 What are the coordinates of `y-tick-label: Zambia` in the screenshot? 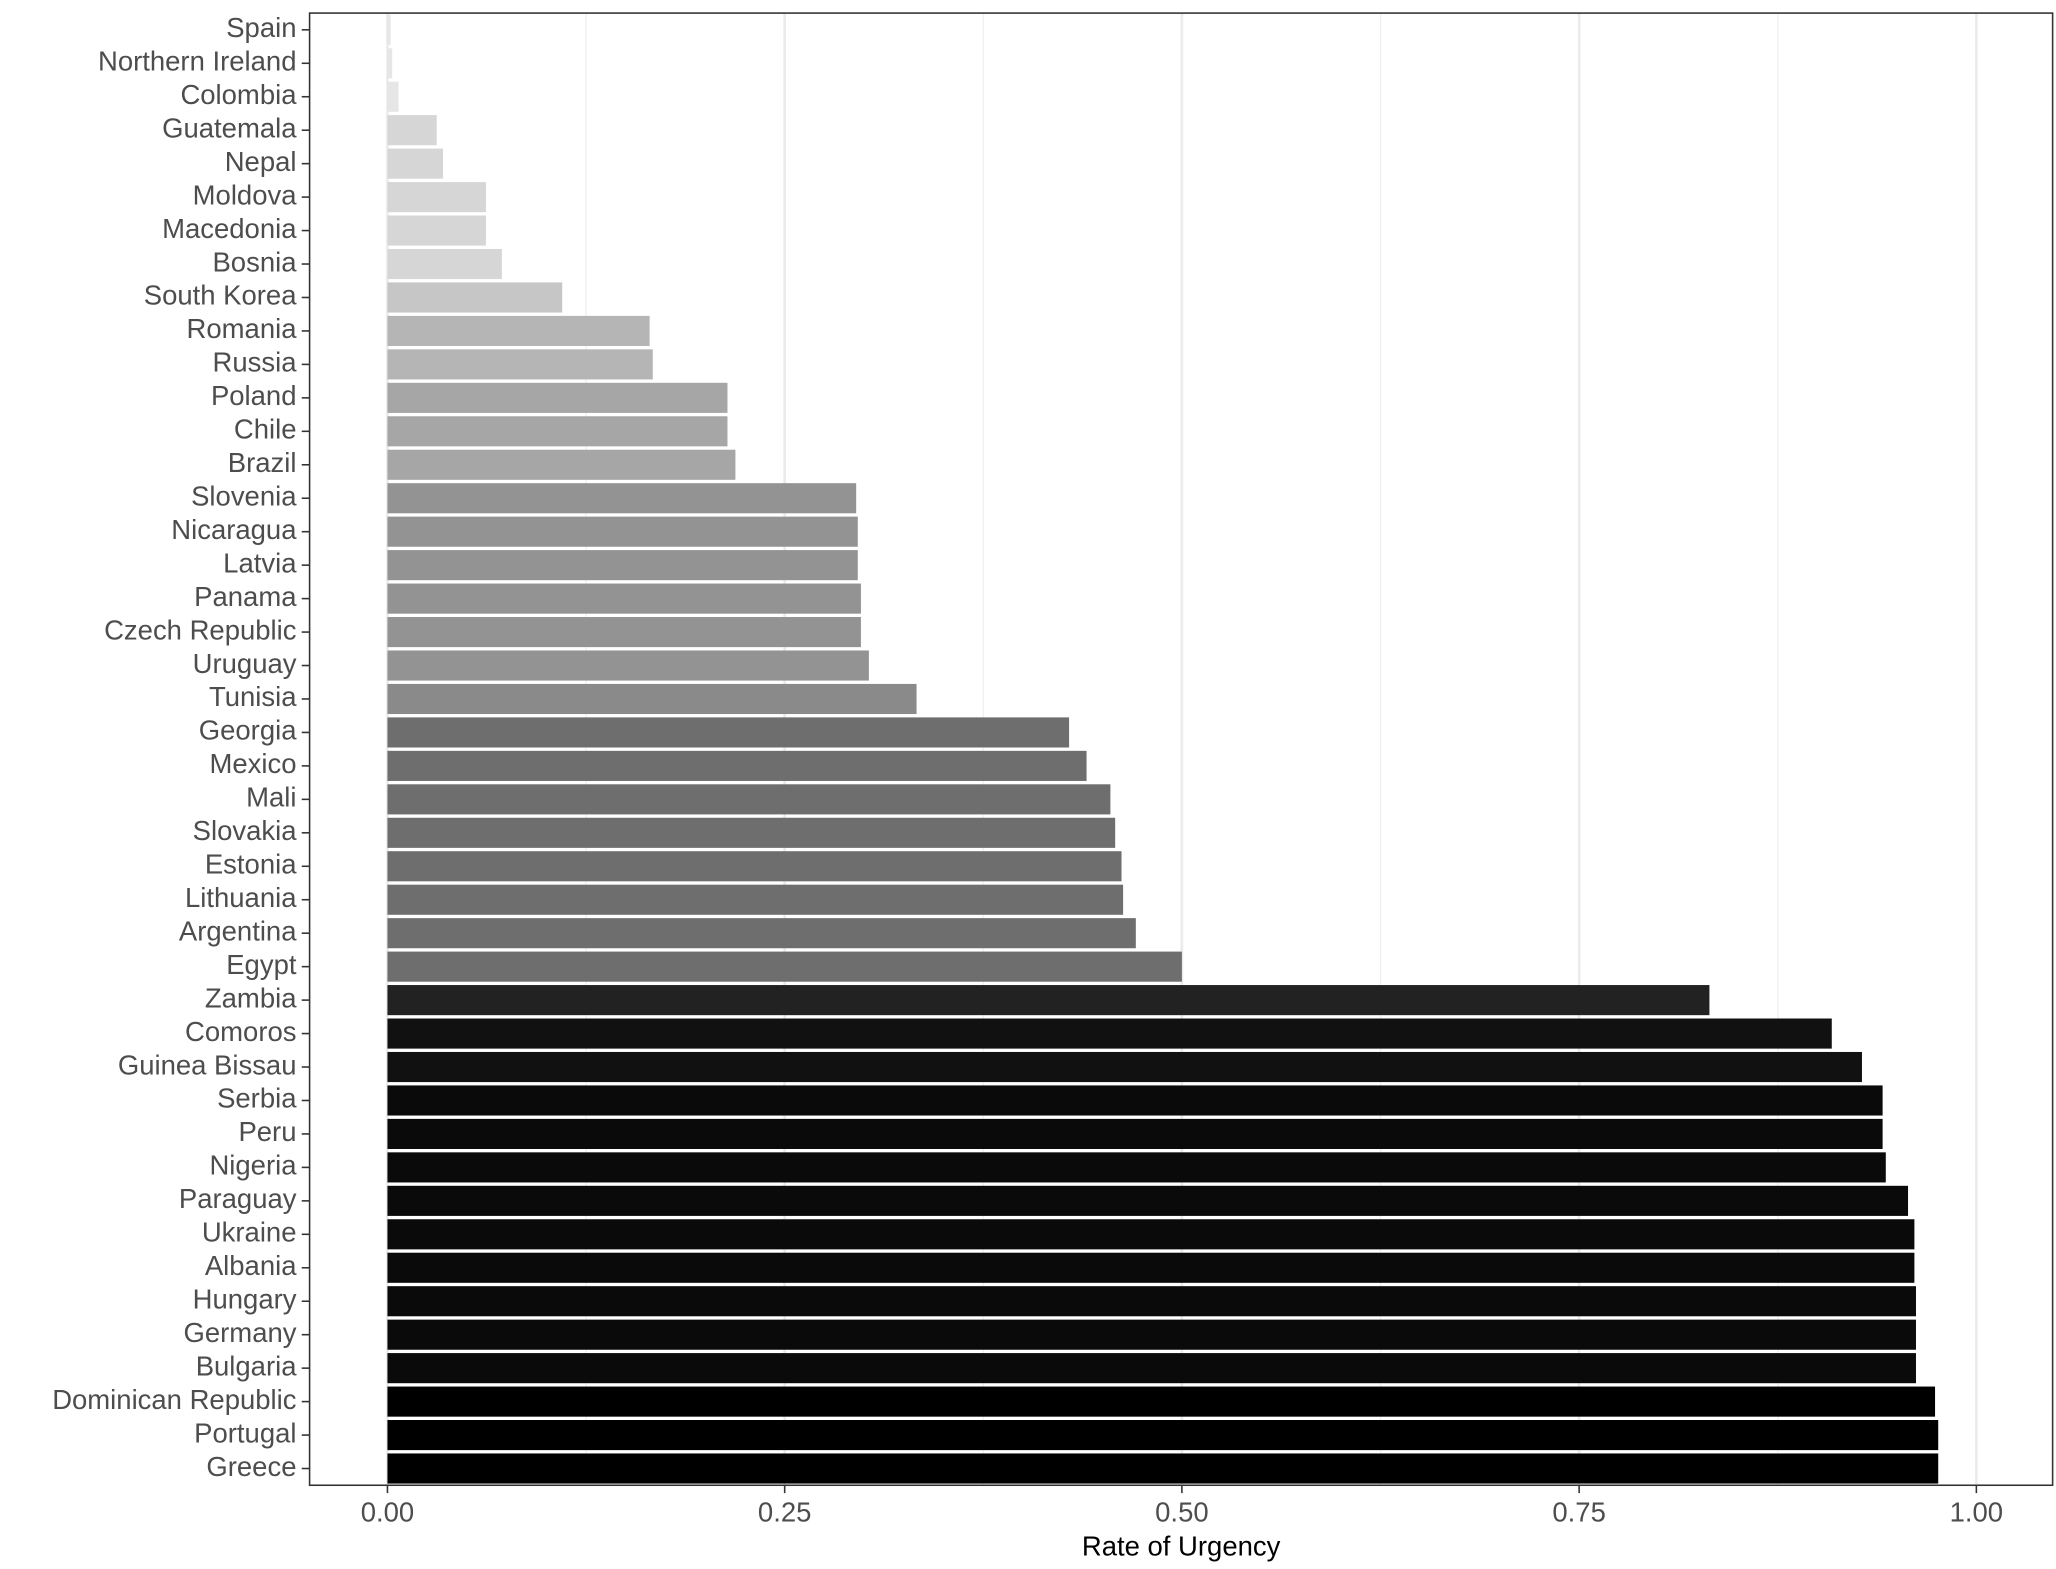 It's located at (251, 997).